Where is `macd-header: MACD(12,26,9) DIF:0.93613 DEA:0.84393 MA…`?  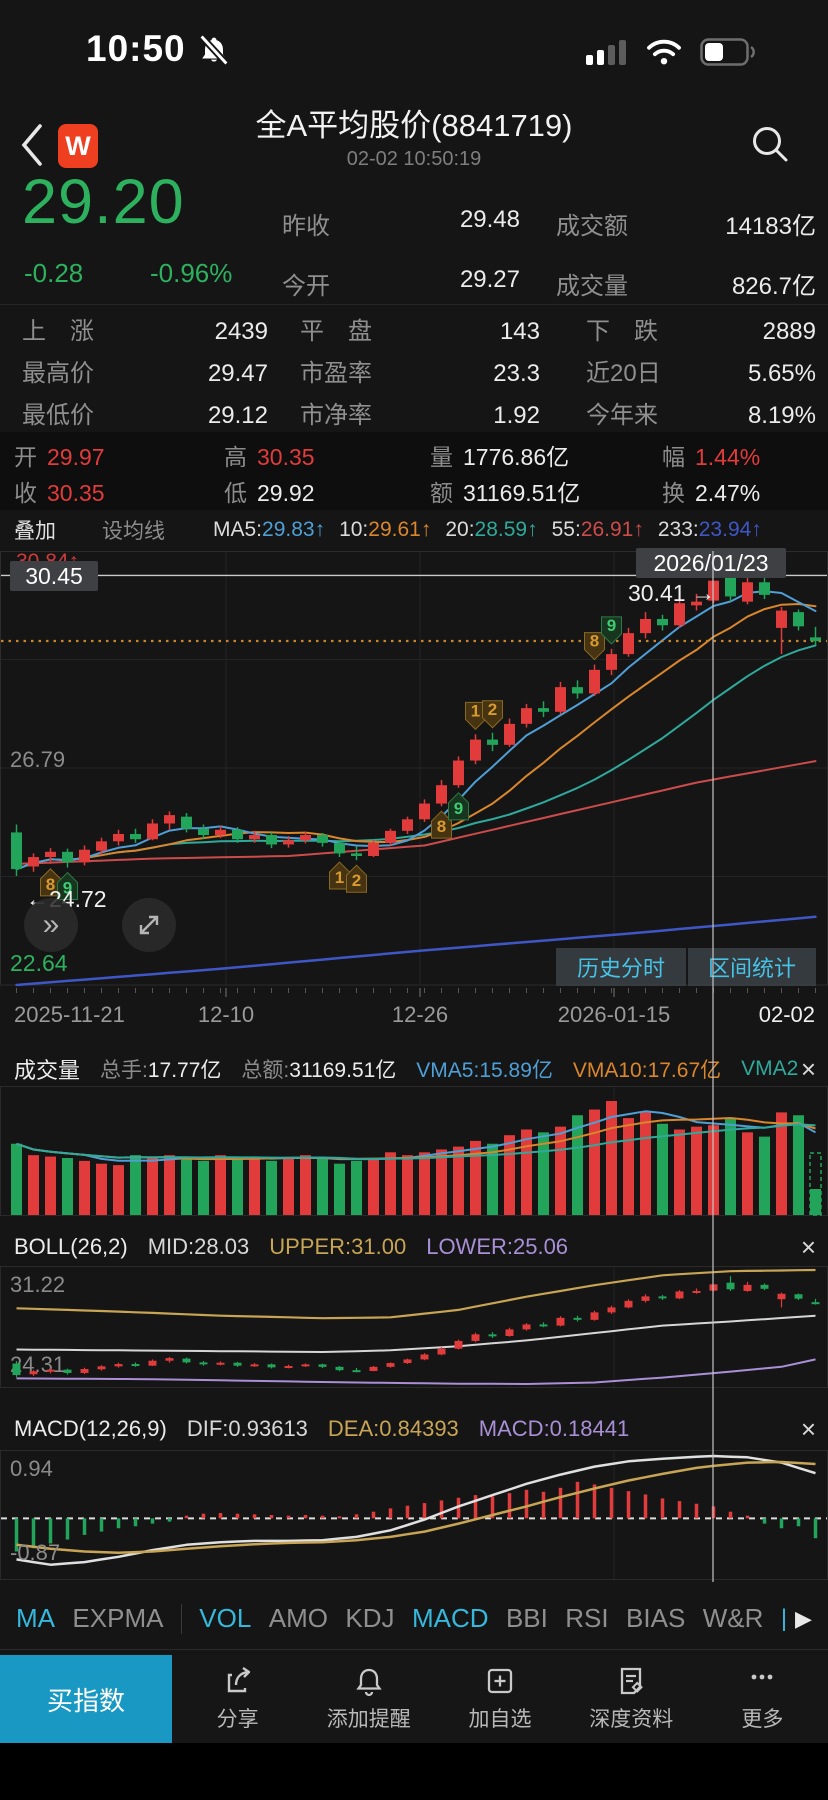 macd-header: MACD(12,26,9) DIF:0.93613 DEA:0.84393 MA… is located at coordinates (414, 1429).